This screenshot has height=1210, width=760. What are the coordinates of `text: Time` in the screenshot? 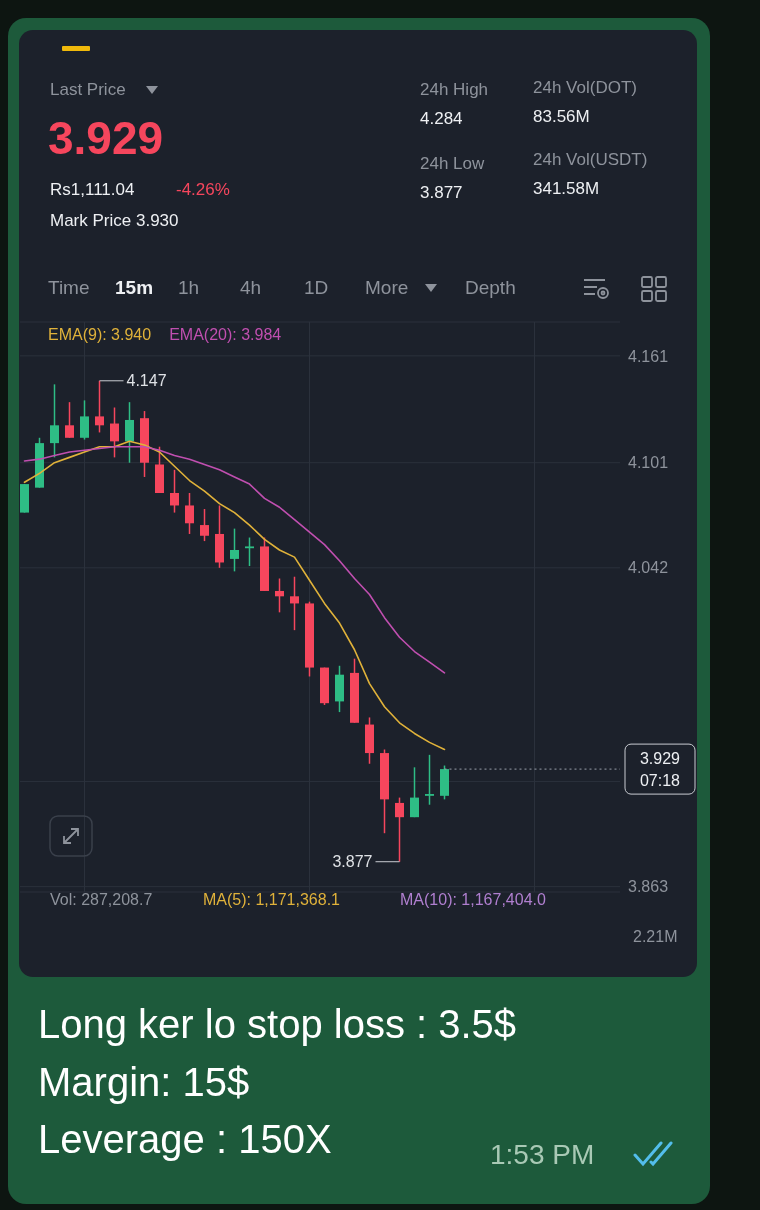 It's located at (69, 289).